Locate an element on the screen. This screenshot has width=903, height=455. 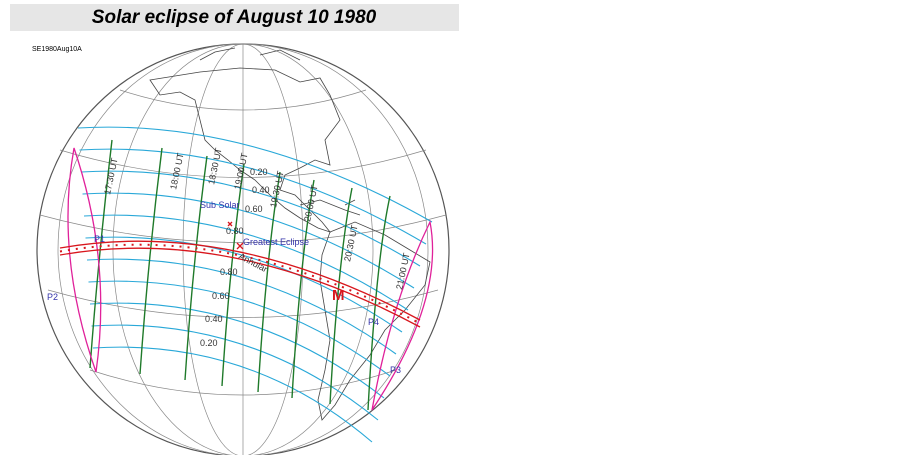
greatest-eclipse-marker is located at coordinates (240, 246).